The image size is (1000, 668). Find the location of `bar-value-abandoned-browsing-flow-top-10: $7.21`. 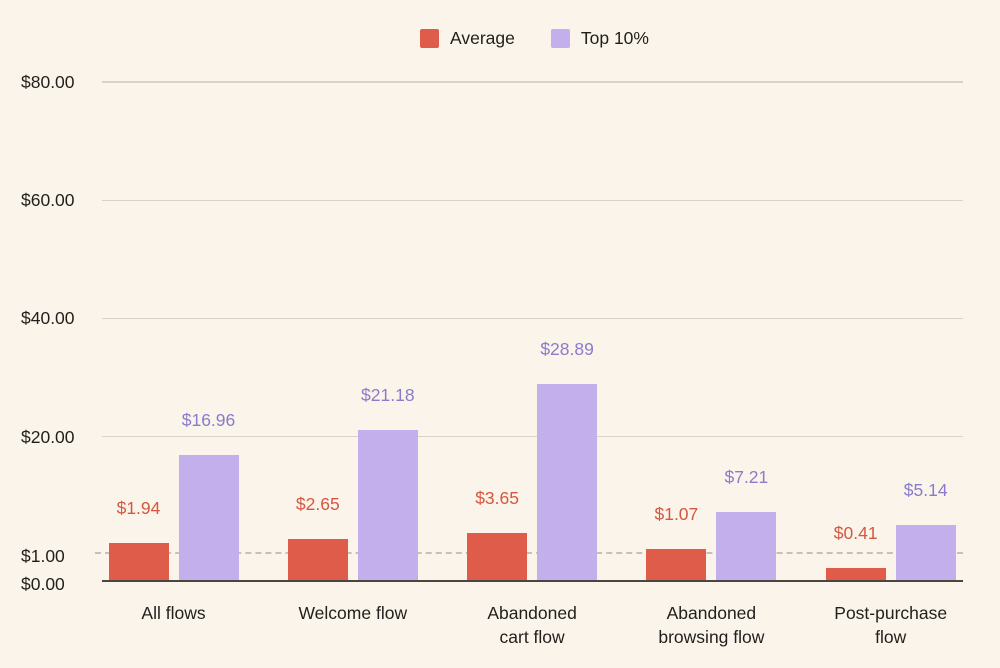

bar-value-abandoned-browsing-flow-top-10: $7.21 is located at coordinates (746, 477).